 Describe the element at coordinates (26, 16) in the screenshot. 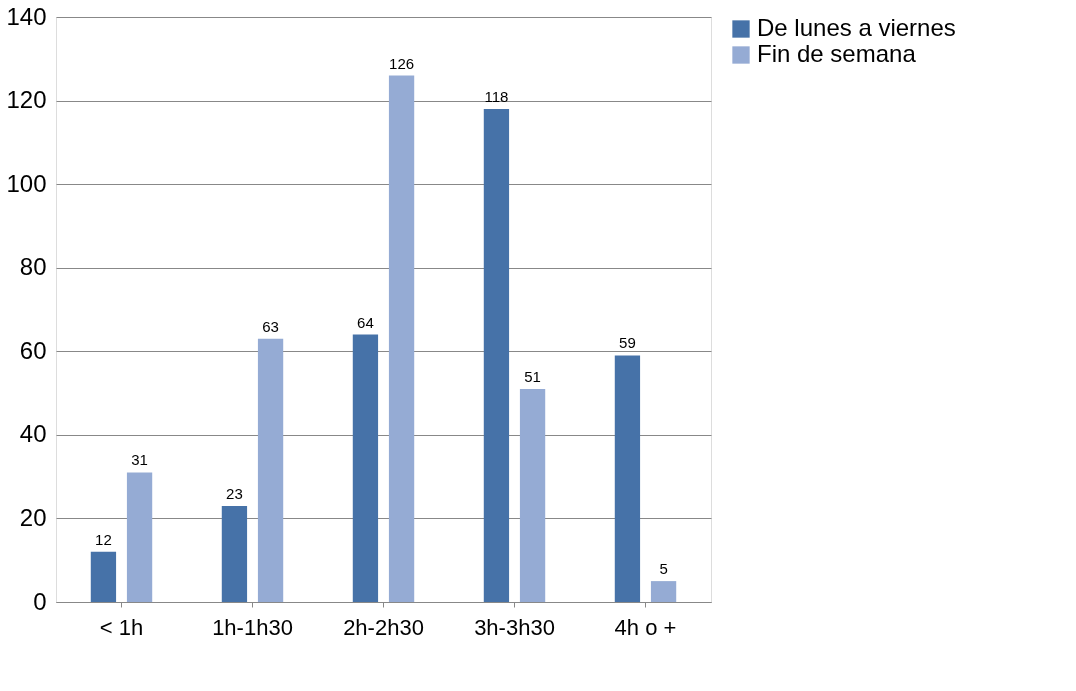

I see `y-tick-label: 140` at that location.